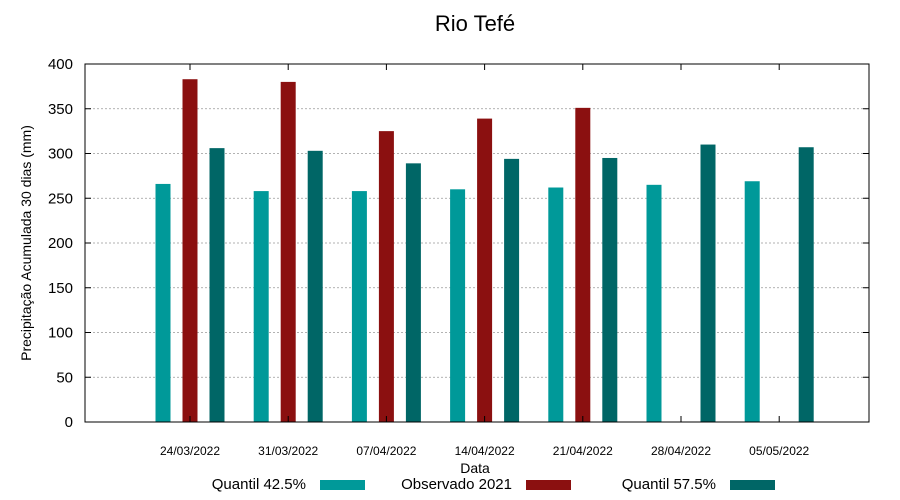  Describe the element at coordinates (190, 451) in the screenshot. I see `x-tick-label: 24/03/2022` at that location.